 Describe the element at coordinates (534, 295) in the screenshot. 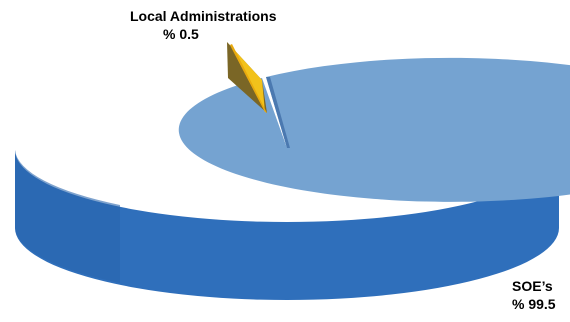

I see `soe-label: SOE’s % 99.5` at that location.